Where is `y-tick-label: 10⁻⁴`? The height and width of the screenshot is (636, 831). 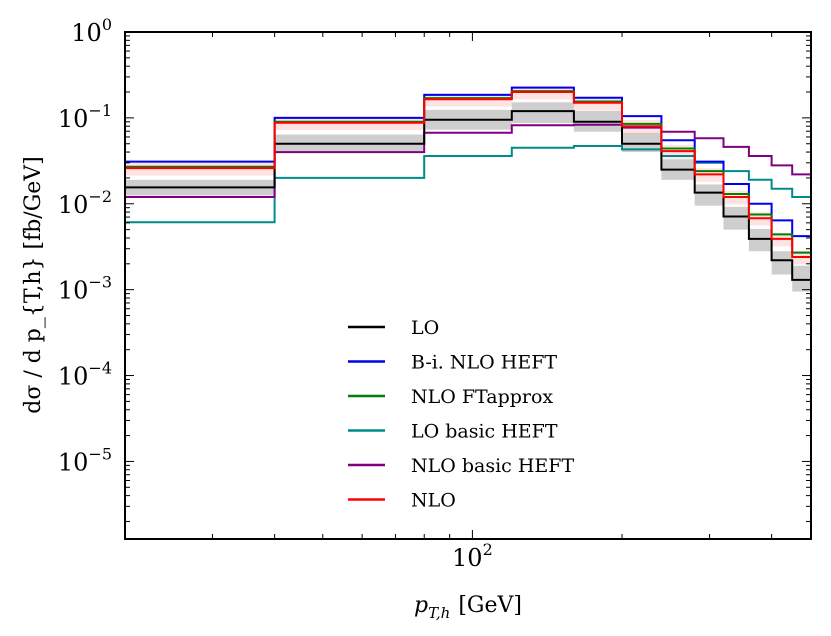 y-tick-label: 10⁻⁴ is located at coordinates (85, 375).